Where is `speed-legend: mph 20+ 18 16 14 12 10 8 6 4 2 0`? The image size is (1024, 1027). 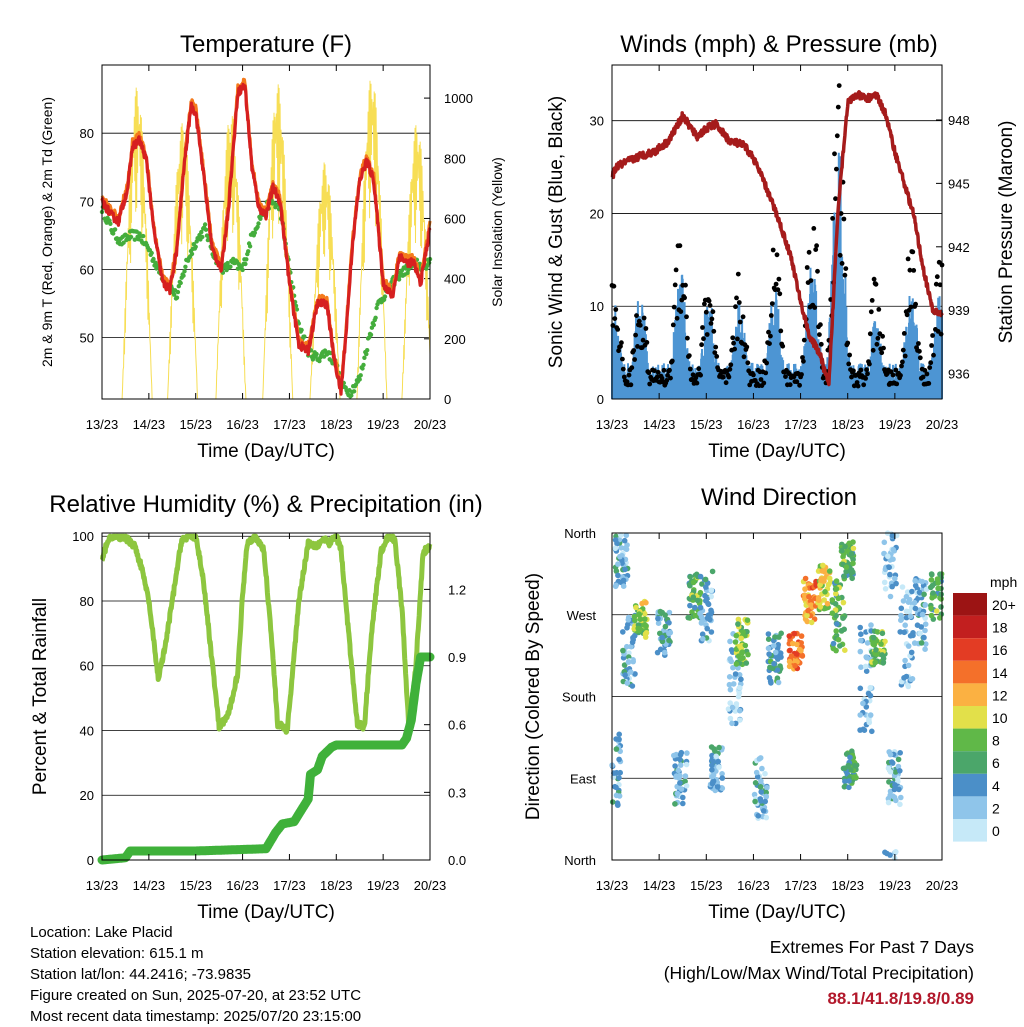 speed-legend: mph 20+ 18 16 14 12 10 8 6 4 2 0 is located at coordinates (985, 708).